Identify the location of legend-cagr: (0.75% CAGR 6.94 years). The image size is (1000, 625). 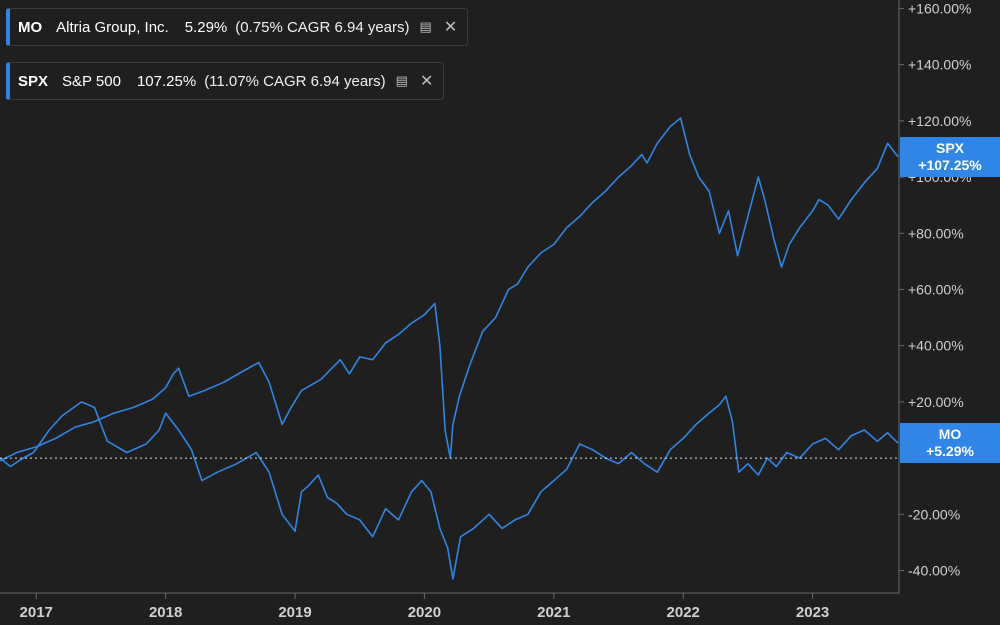
(322, 27).